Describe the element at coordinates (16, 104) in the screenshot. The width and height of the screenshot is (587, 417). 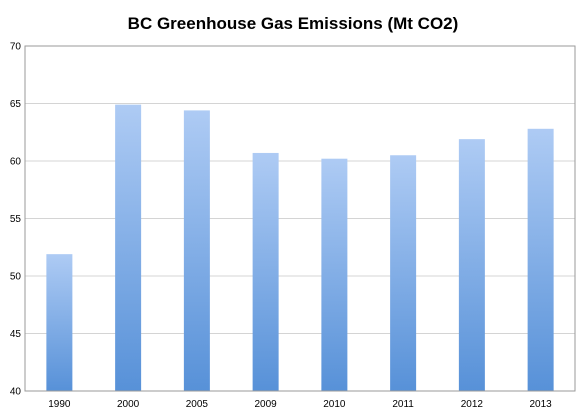
I see `y-tick-label: 65` at that location.